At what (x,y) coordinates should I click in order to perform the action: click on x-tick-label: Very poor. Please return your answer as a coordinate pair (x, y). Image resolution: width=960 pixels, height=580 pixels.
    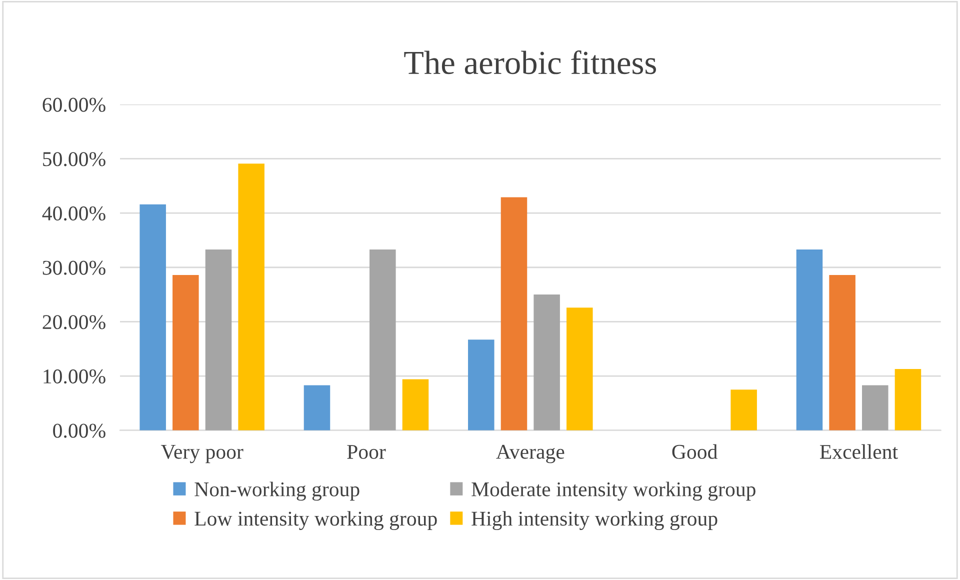
    Looking at the image, I should click on (202, 454).